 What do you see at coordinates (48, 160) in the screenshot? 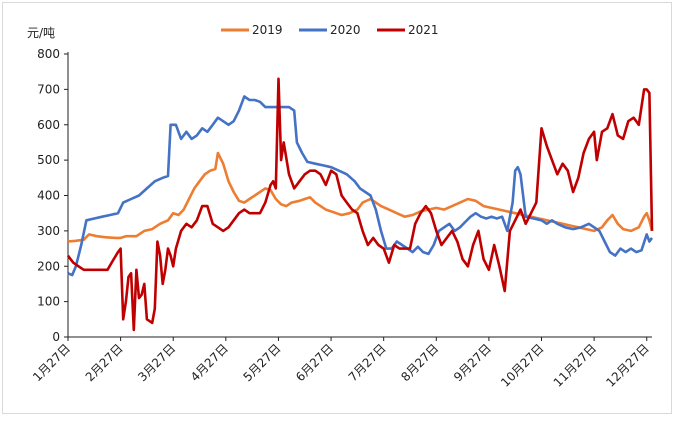
I see `y-tick-label: 500` at bounding box center [48, 160].